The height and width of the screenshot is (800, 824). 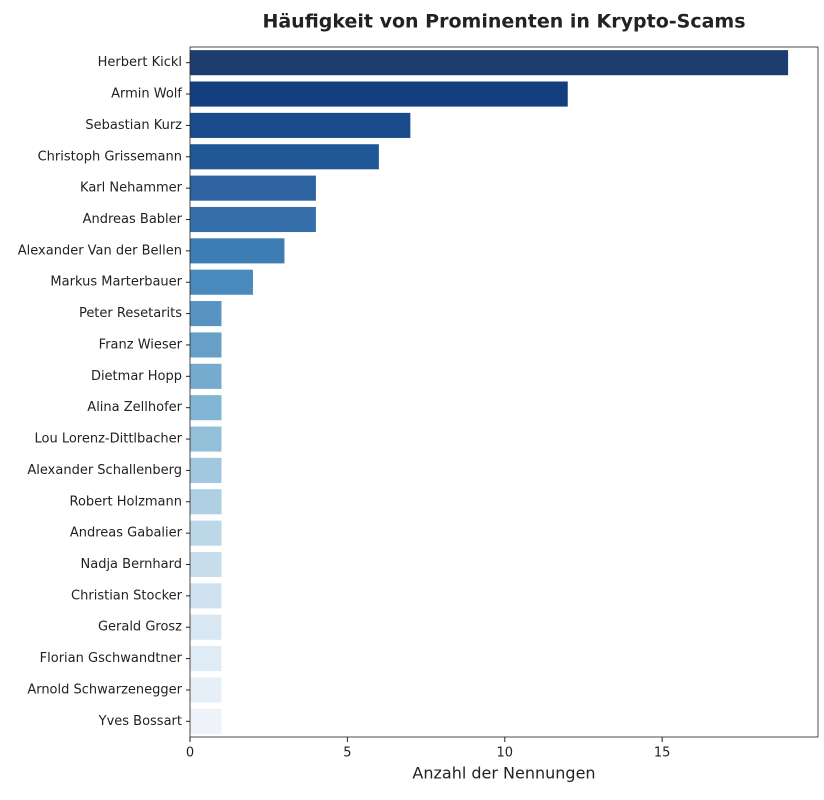 I want to click on x-tick-label: 10, so click(x=505, y=753).